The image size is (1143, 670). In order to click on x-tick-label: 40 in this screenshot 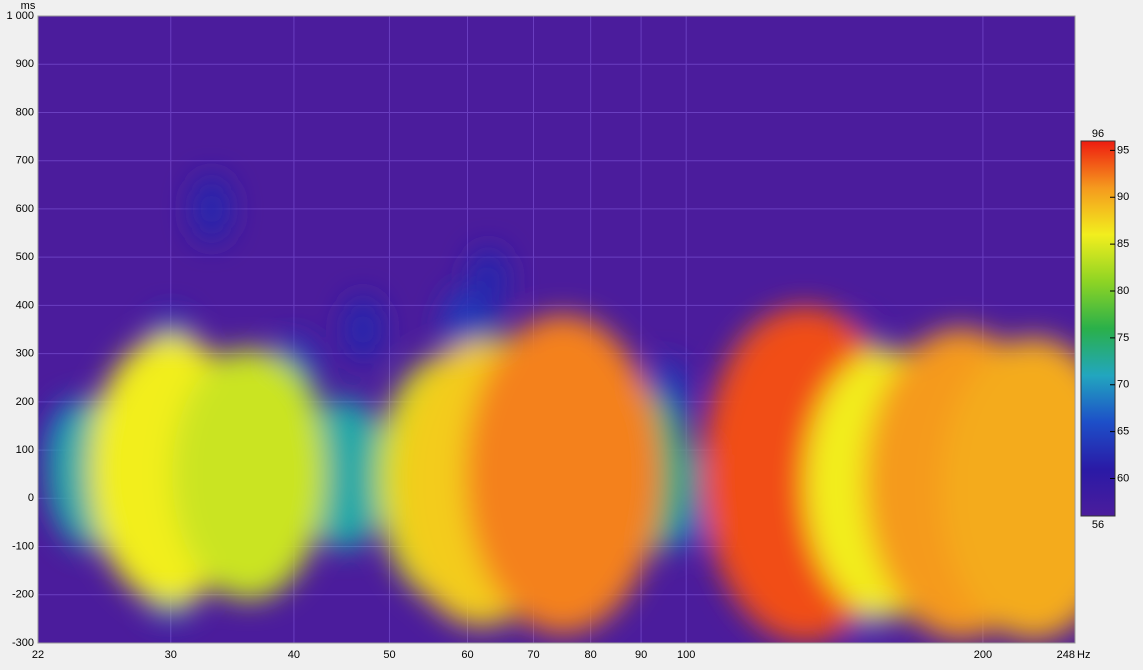, I will do `click(294, 655)`.